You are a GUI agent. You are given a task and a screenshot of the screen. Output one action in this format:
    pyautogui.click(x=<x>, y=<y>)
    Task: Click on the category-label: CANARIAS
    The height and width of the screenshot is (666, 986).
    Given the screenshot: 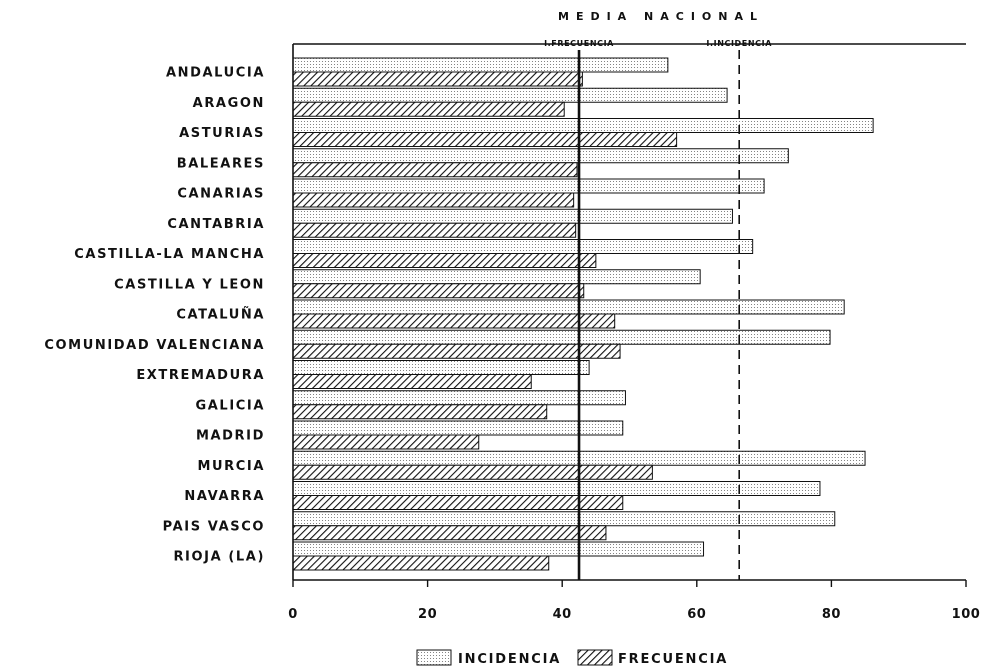 What is the action you would take?
    pyautogui.click(x=221, y=194)
    